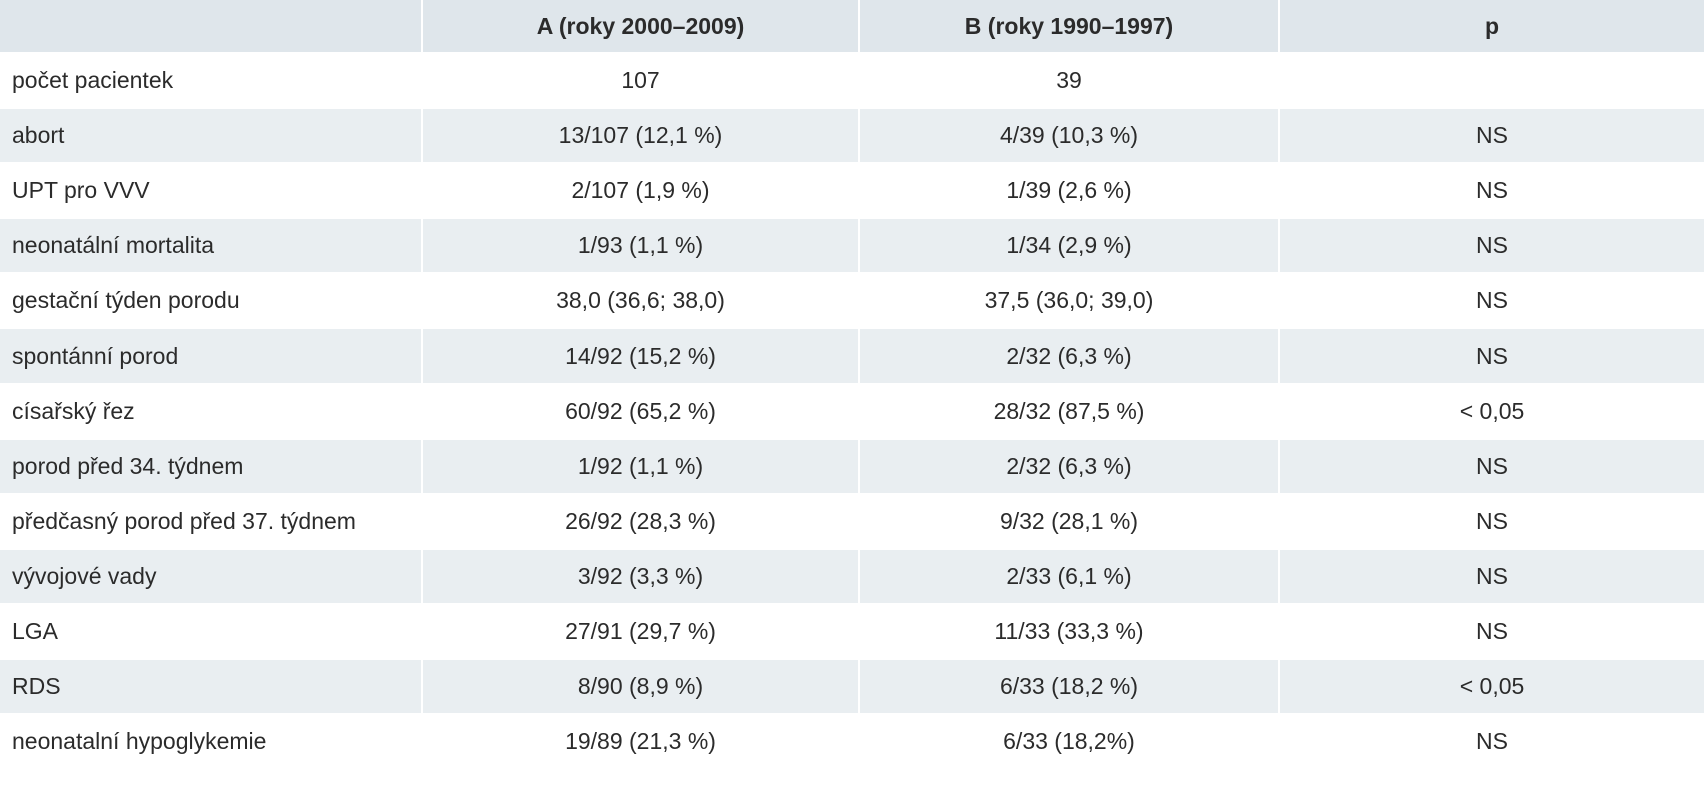  What do you see at coordinates (211, 576) in the screenshot?
I see `row-label: vývojové vady` at bounding box center [211, 576].